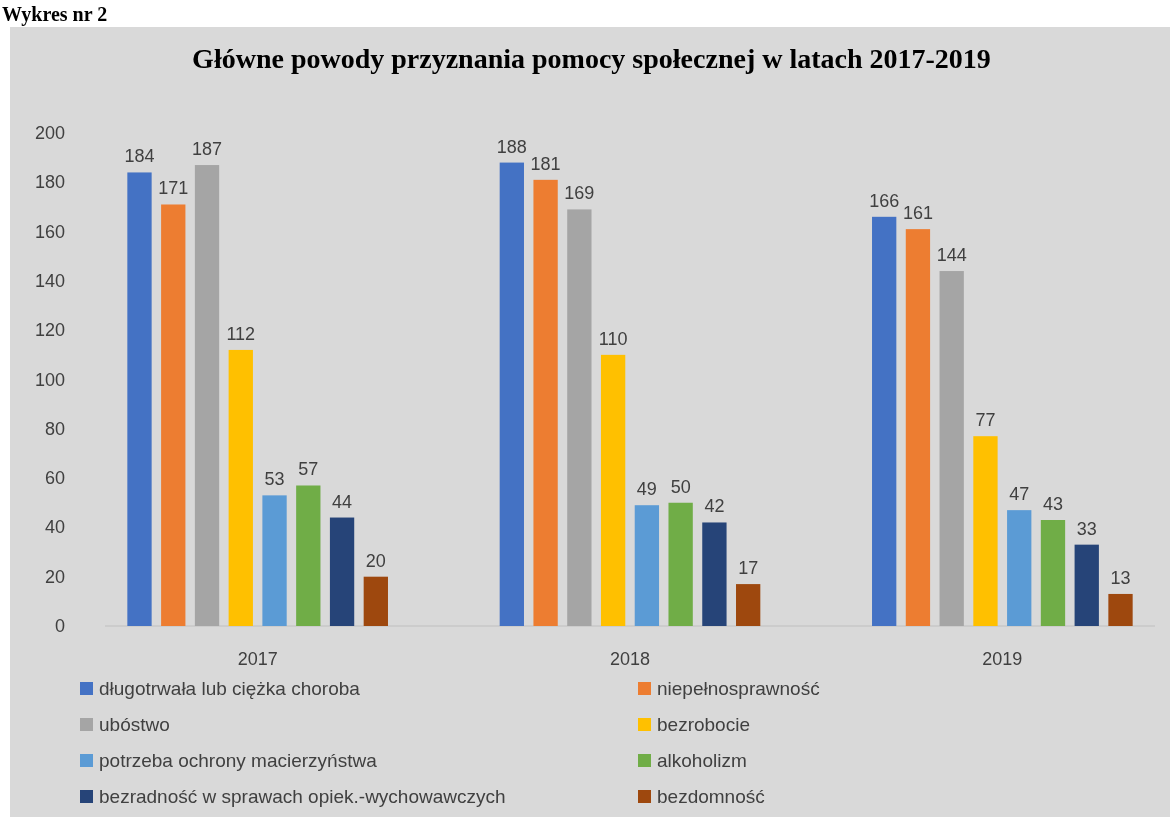 Image resolution: width=1173 pixels, height=821 pixels. What do you see at coordinates (375, 560) in the screenshot?
I see `data-label: 20` at bounding box center [375, 560].